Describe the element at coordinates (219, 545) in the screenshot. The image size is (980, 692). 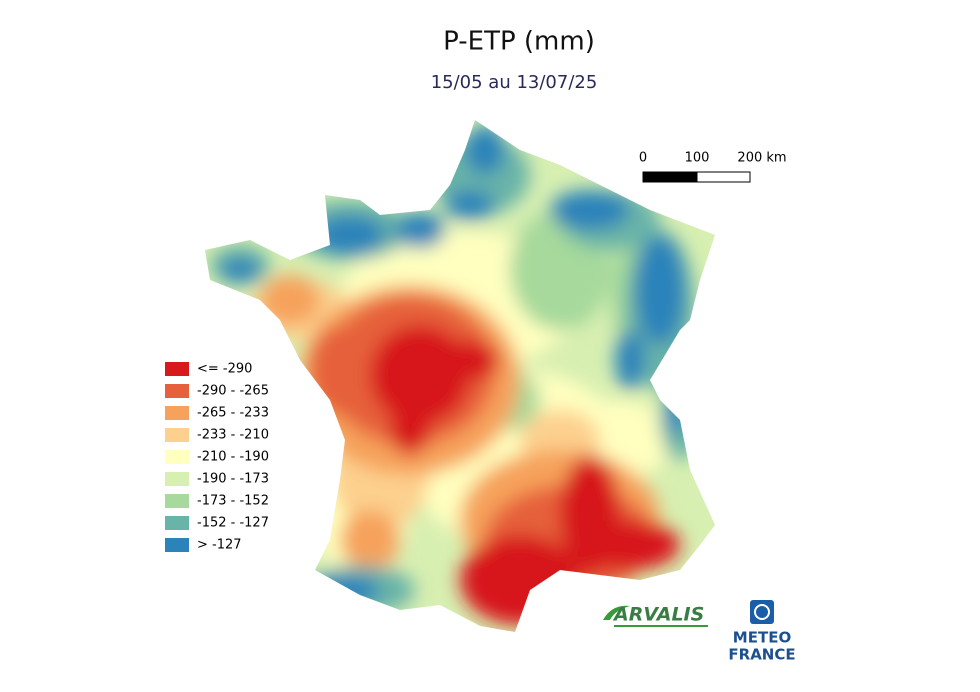
I see `legend-label: > -127` at that location.